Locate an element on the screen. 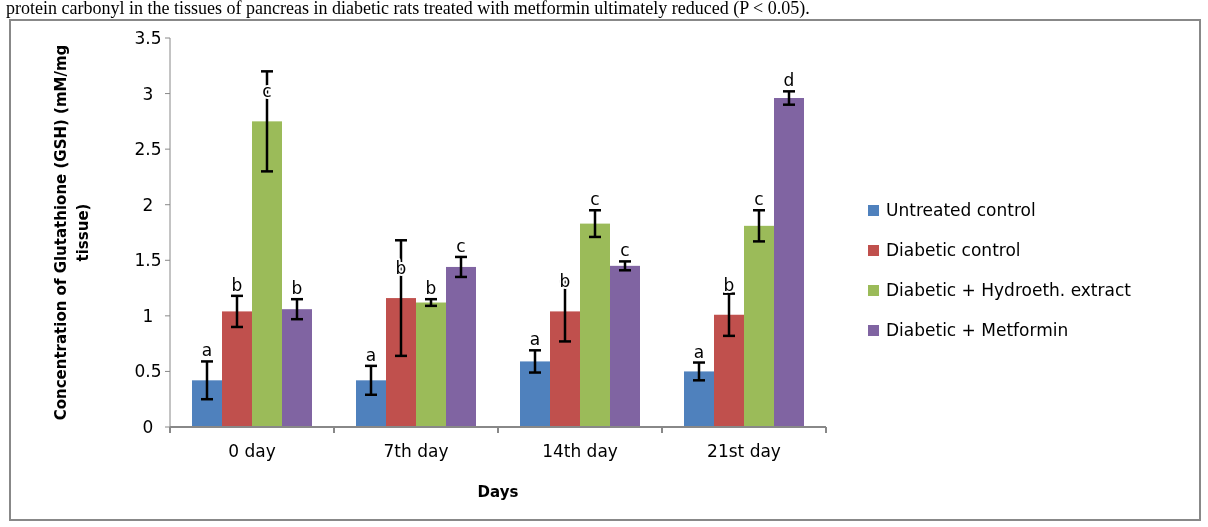 The height and width of the screenshot is (527, 1208). y-tick-label: 2 is located at coordinates (148, 204).